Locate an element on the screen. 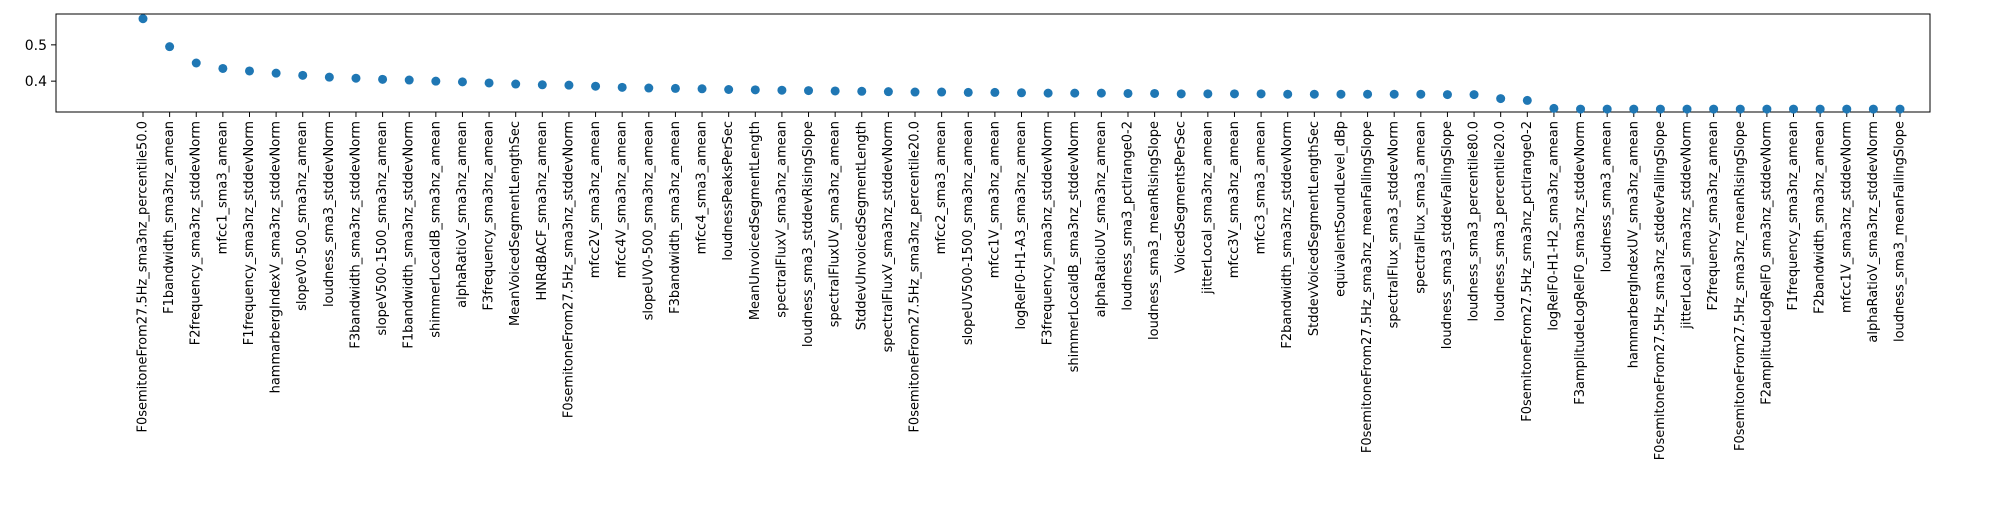 This screenshot has height=505, width=2000. x-tick-label: alphaRatioV_sma3nz_amean is located at coordinates (462, 214).